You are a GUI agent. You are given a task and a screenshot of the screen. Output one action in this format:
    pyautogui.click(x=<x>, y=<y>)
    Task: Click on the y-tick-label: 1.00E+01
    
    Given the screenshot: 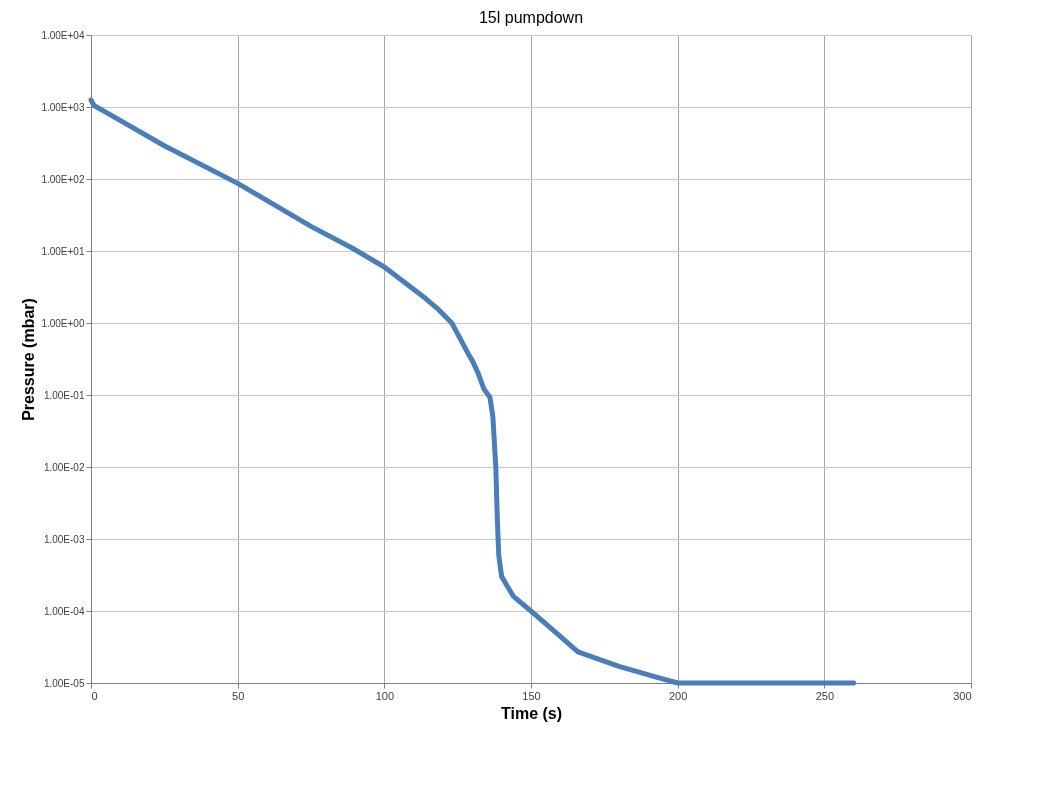 What is the action you would take?
    pyautogui.click(x=63, y=251)
    